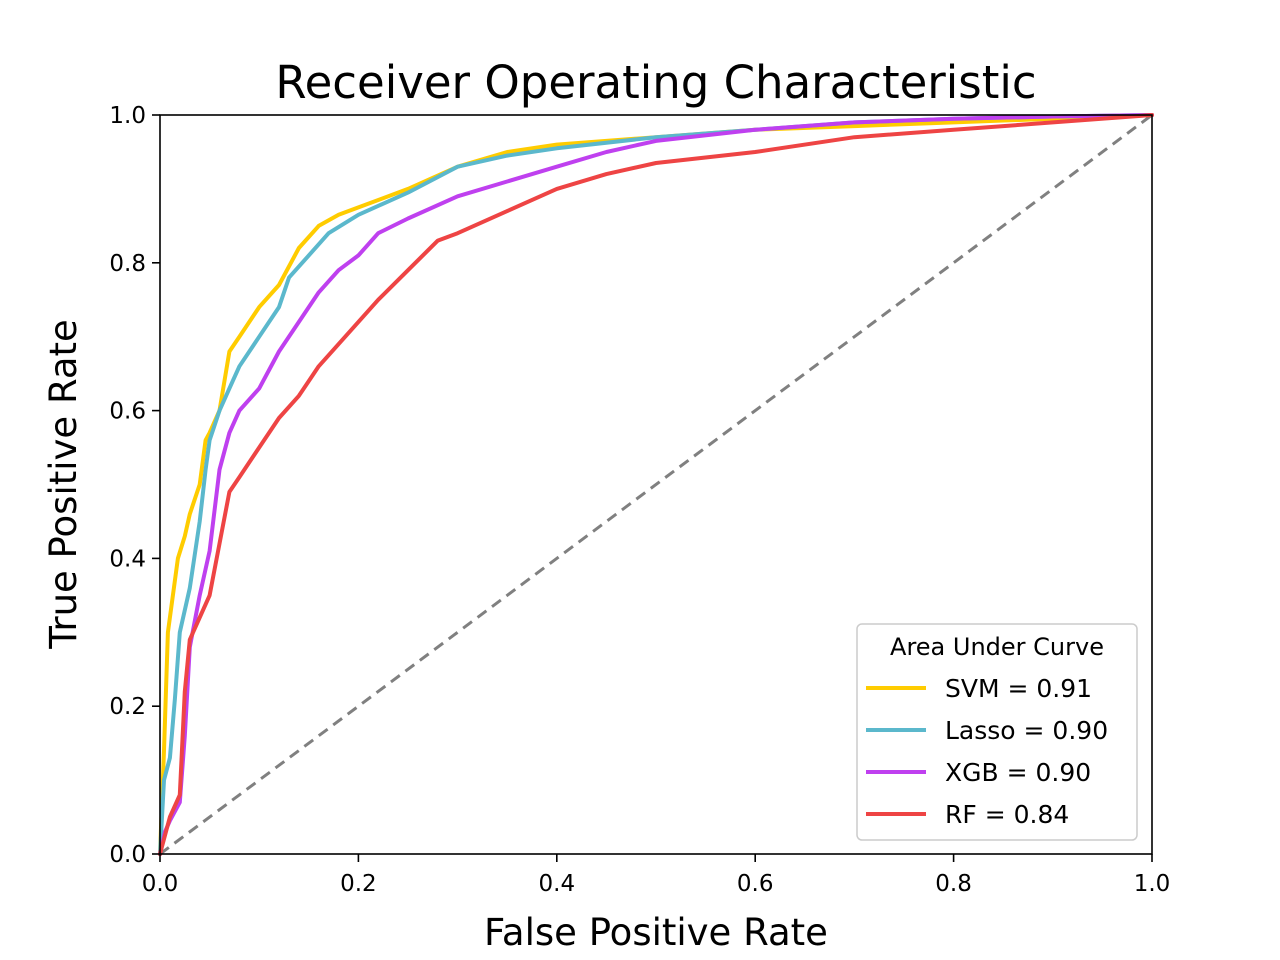  What do you see at coordinates (1018, 772) in the screenshot?
I see `legend-label-2: XGB = 0.90` at bounding box center [1018, 772].